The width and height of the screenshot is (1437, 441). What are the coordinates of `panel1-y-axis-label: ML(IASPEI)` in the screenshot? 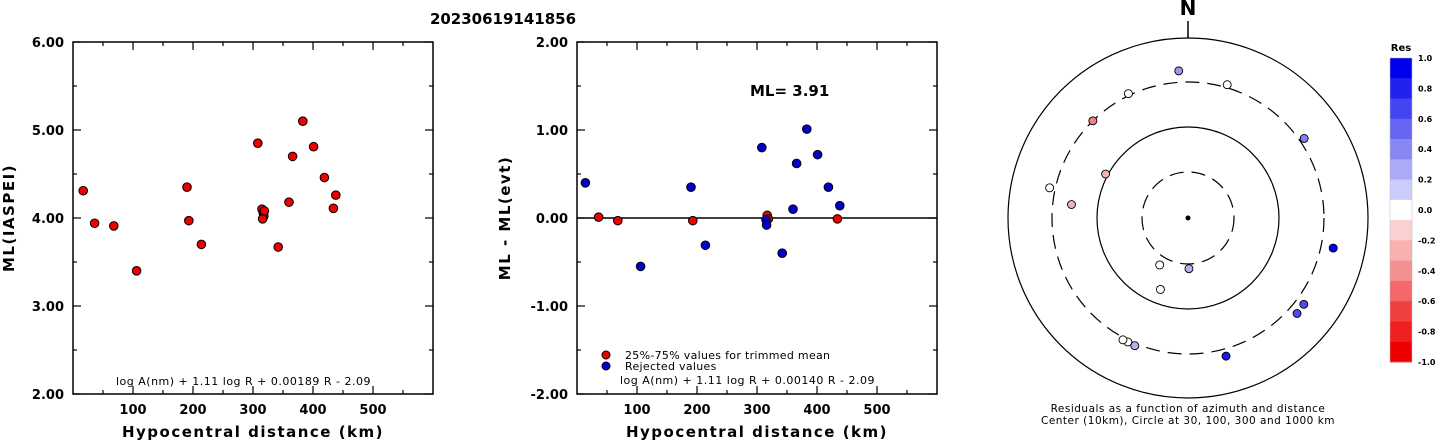 It's located at (9, 218).